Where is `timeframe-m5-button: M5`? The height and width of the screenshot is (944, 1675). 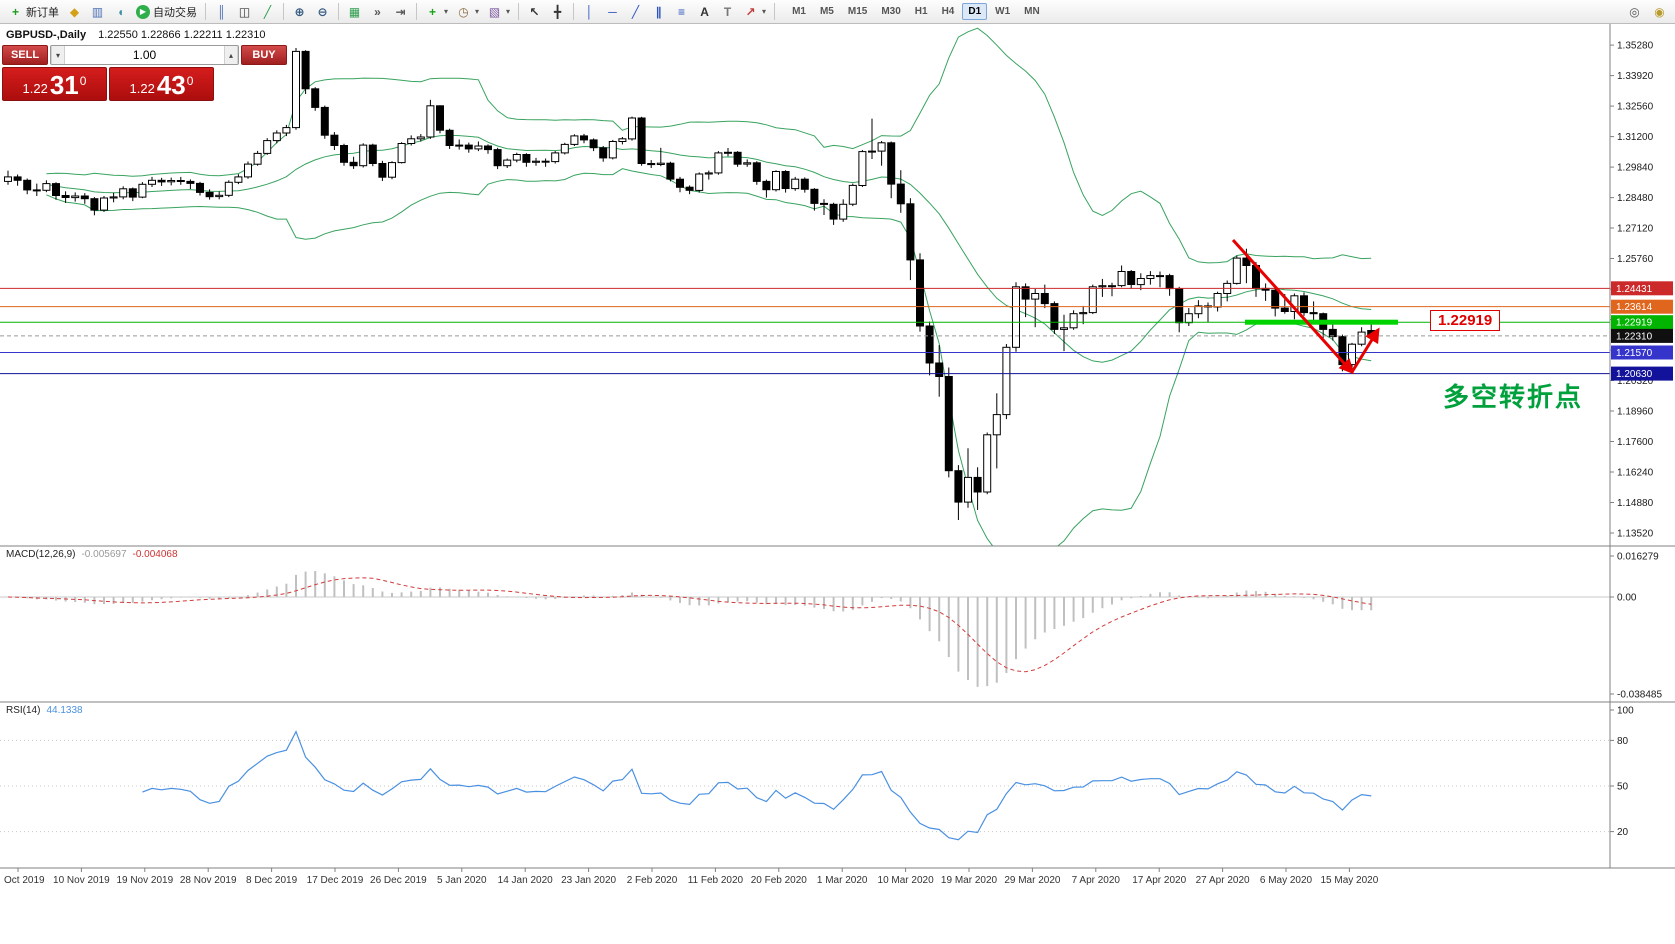 timeframe-m5-button: M5 is located at coordinates (826, 11).